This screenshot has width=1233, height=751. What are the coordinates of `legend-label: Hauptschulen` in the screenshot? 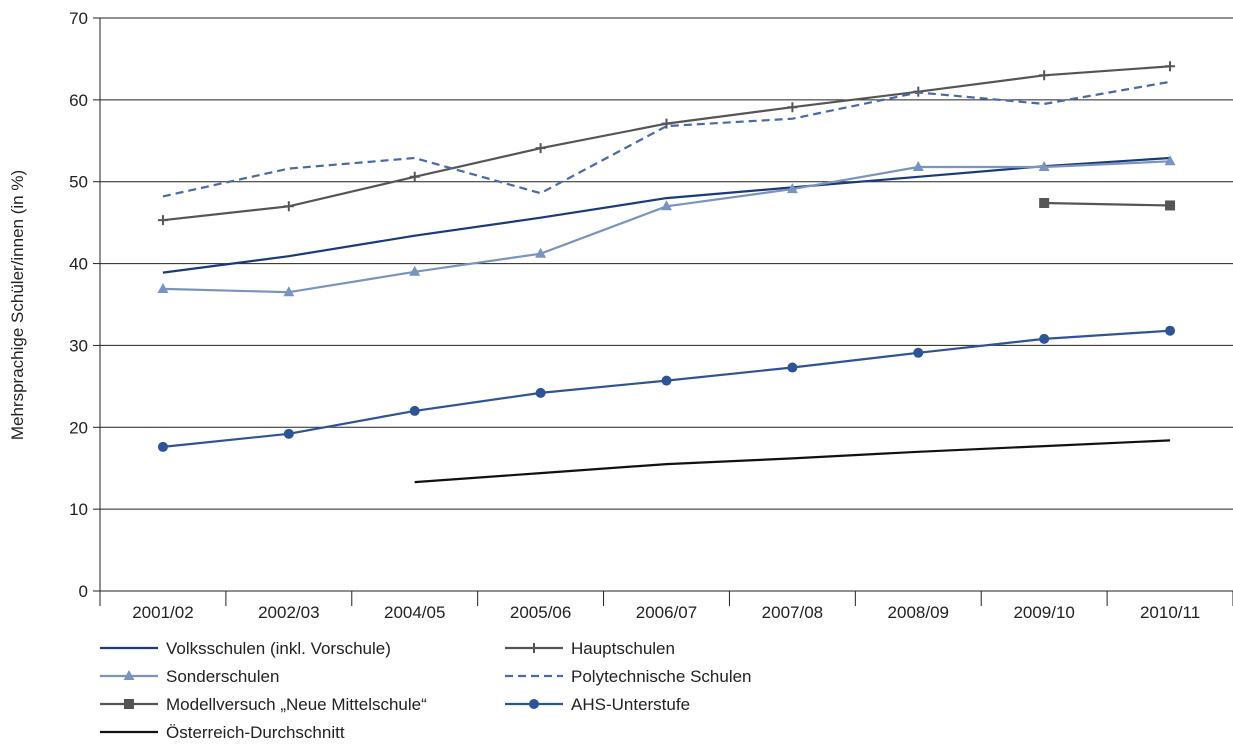 It's located at (623, 648).